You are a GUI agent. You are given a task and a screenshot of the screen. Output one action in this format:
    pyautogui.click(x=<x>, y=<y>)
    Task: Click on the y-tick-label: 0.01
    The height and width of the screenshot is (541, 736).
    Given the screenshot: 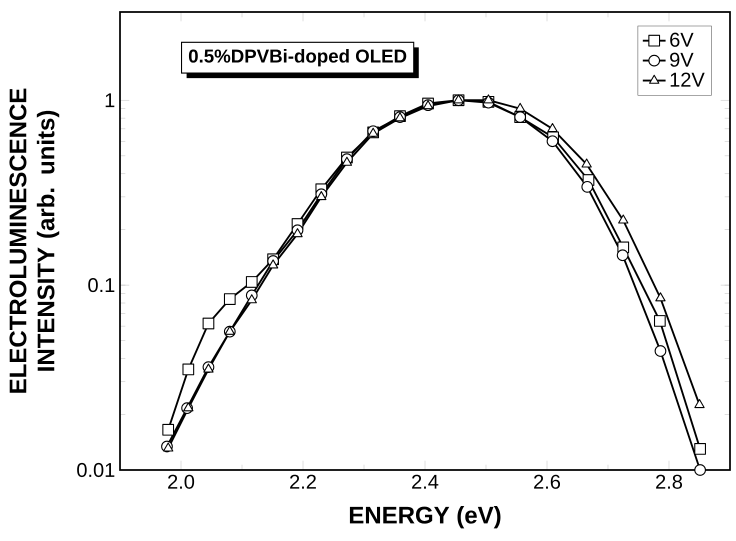 What is the action you would take?
    pyautogui.click(x=95, y=470)
    